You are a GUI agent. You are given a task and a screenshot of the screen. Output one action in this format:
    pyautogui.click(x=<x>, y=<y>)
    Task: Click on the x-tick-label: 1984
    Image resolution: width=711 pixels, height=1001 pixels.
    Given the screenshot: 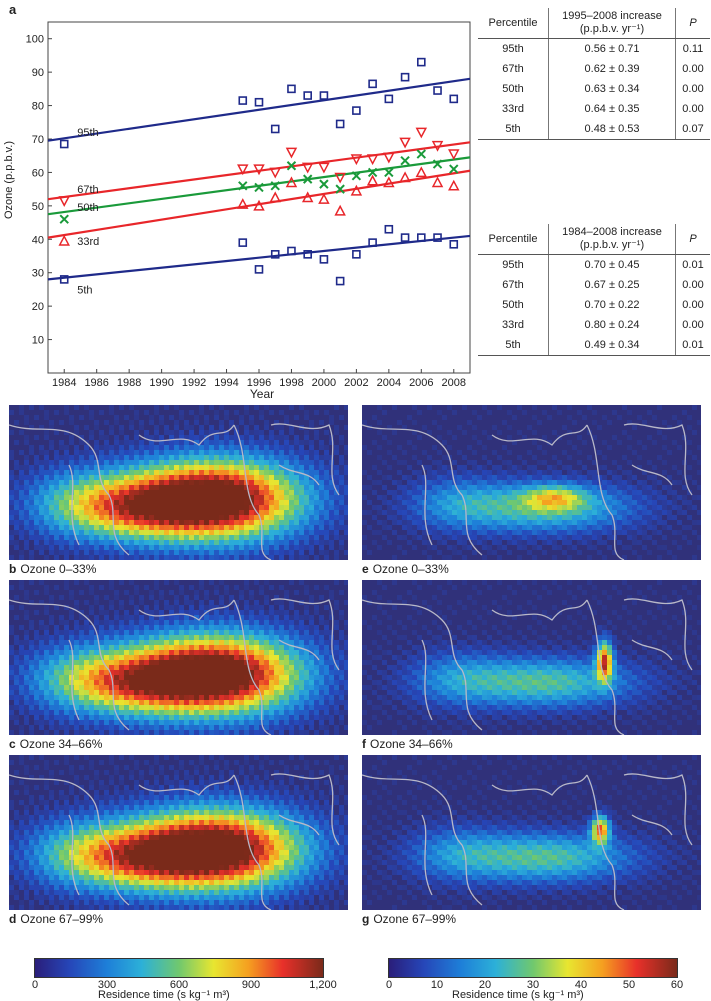 What is the action you would take?
    pyautogui.click(x=64, y=383)
    